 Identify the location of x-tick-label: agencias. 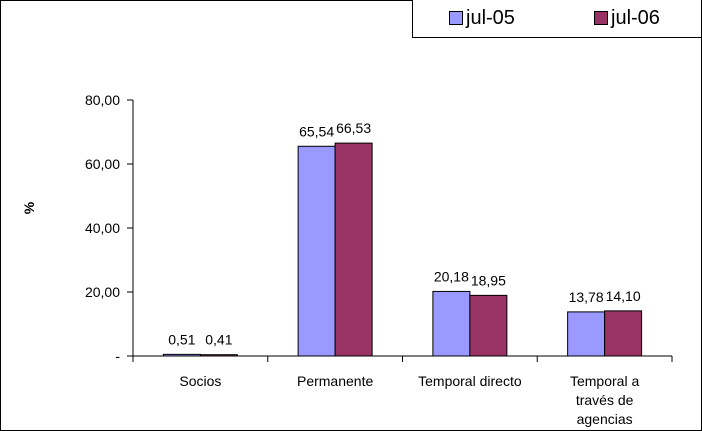
(605, 419).